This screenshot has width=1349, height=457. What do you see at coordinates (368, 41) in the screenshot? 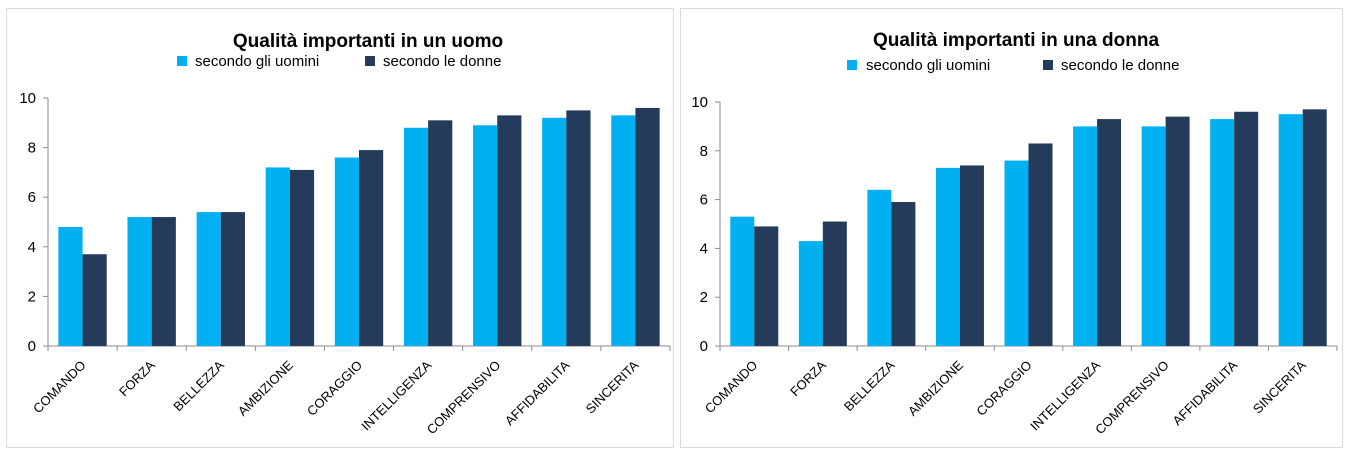
I see `chart-title: Qualità importanti in un uomo` at bounding box center [368, 41].